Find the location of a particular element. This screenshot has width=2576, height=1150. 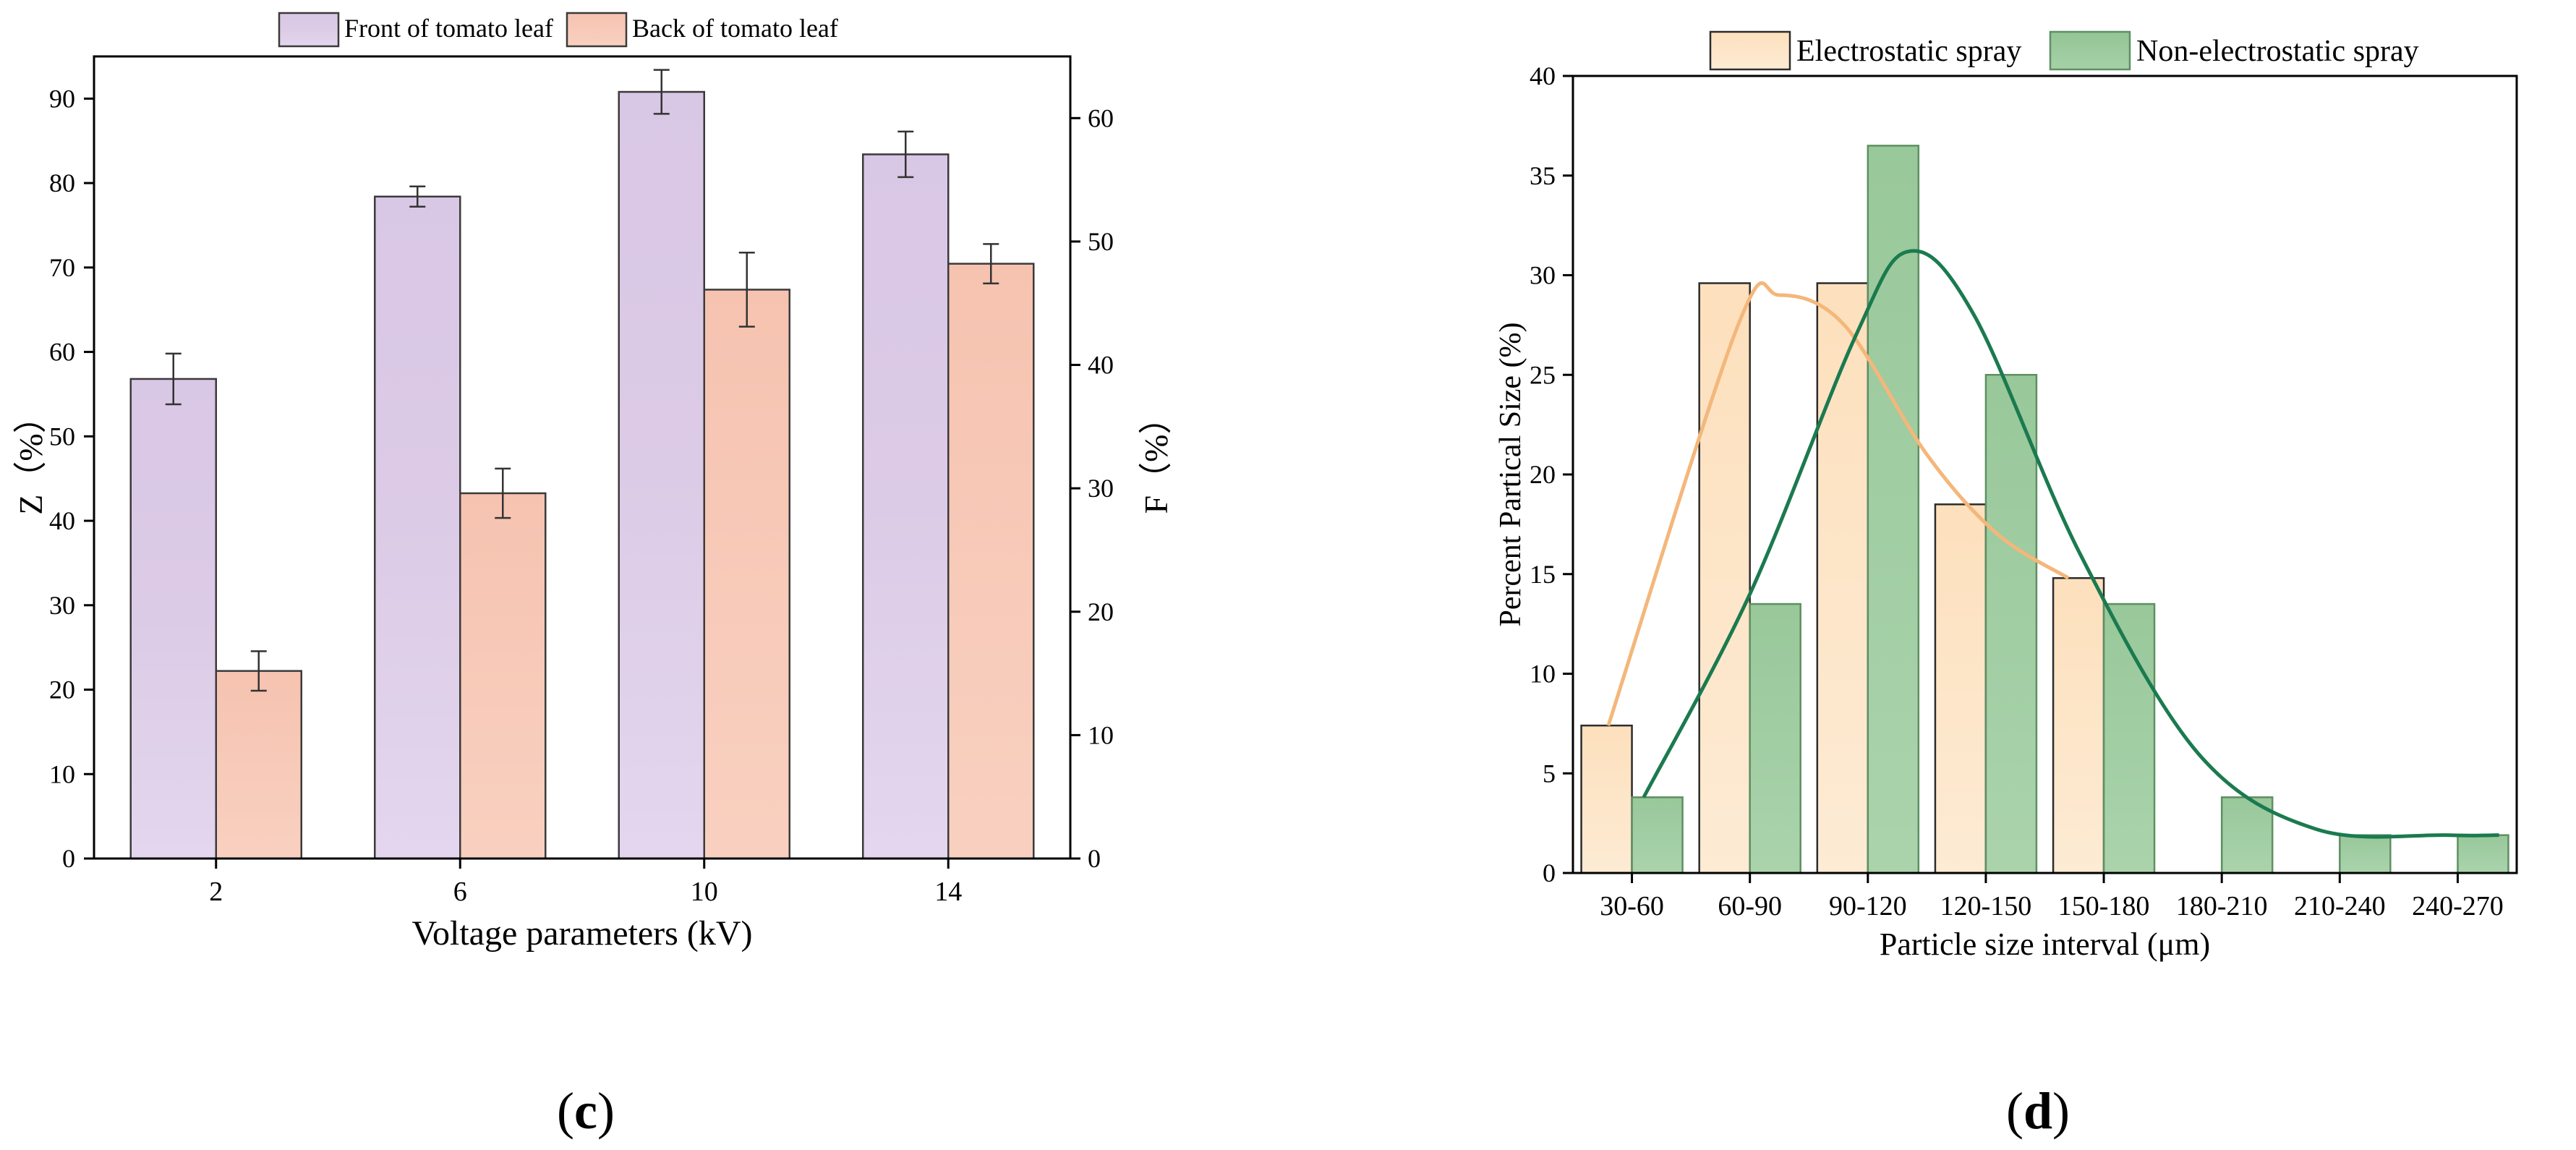

y-right-axis-title: F（%） is located at coordinates (1156, 457).